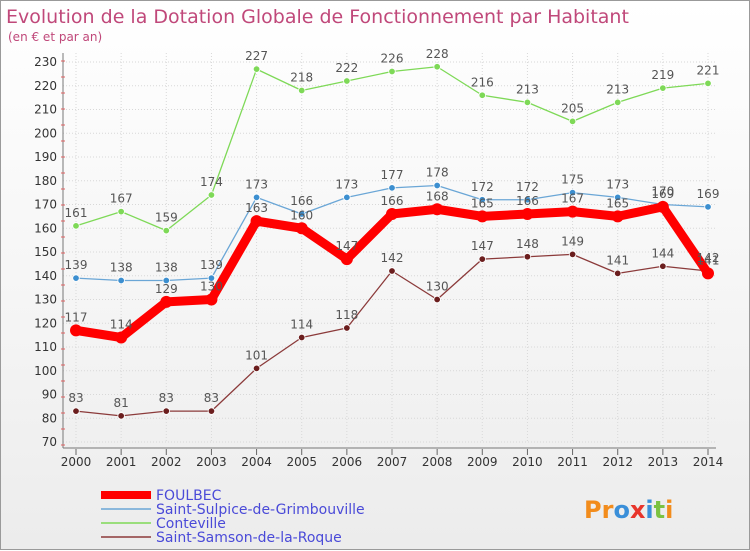 The image size is (750, 551). What do you see at coordinates (617, 462) in the screenshot?
I see `x-tick-label: 2012` at bounding box center [617, 462].